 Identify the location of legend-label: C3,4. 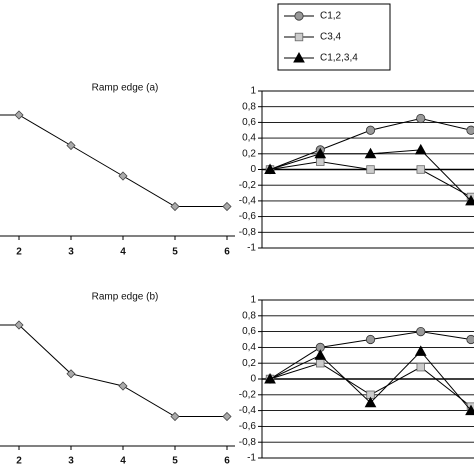
(331, 37).